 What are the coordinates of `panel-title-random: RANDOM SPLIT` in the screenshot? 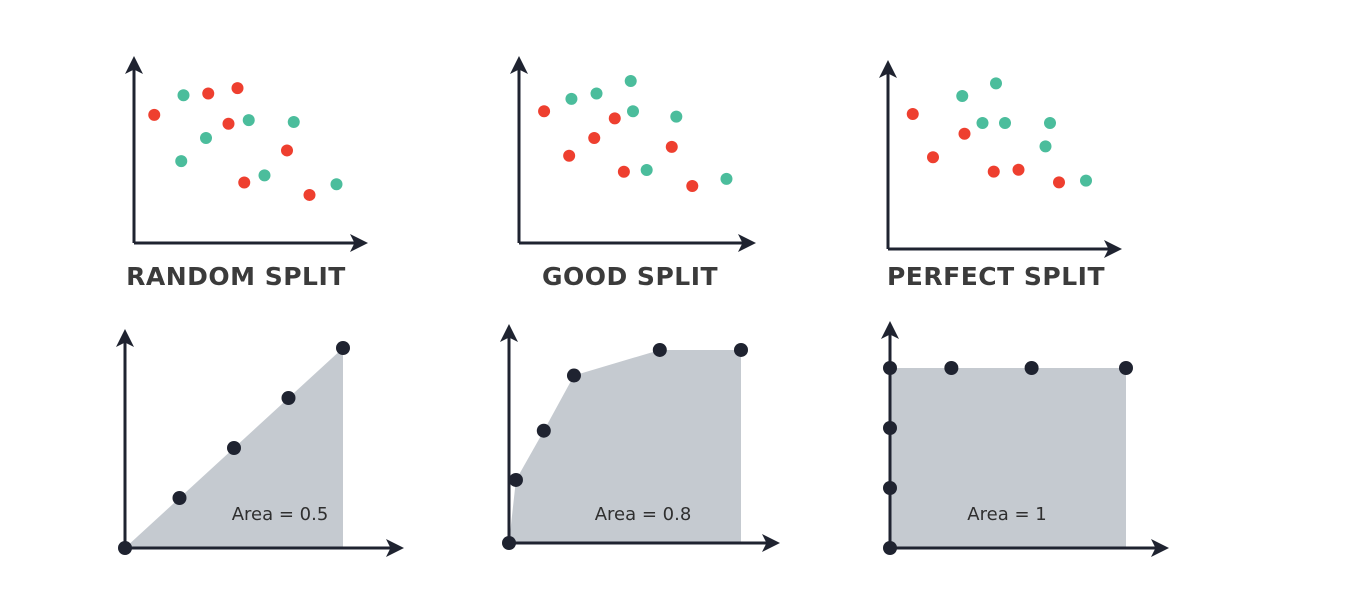 It's located at (236, 276).